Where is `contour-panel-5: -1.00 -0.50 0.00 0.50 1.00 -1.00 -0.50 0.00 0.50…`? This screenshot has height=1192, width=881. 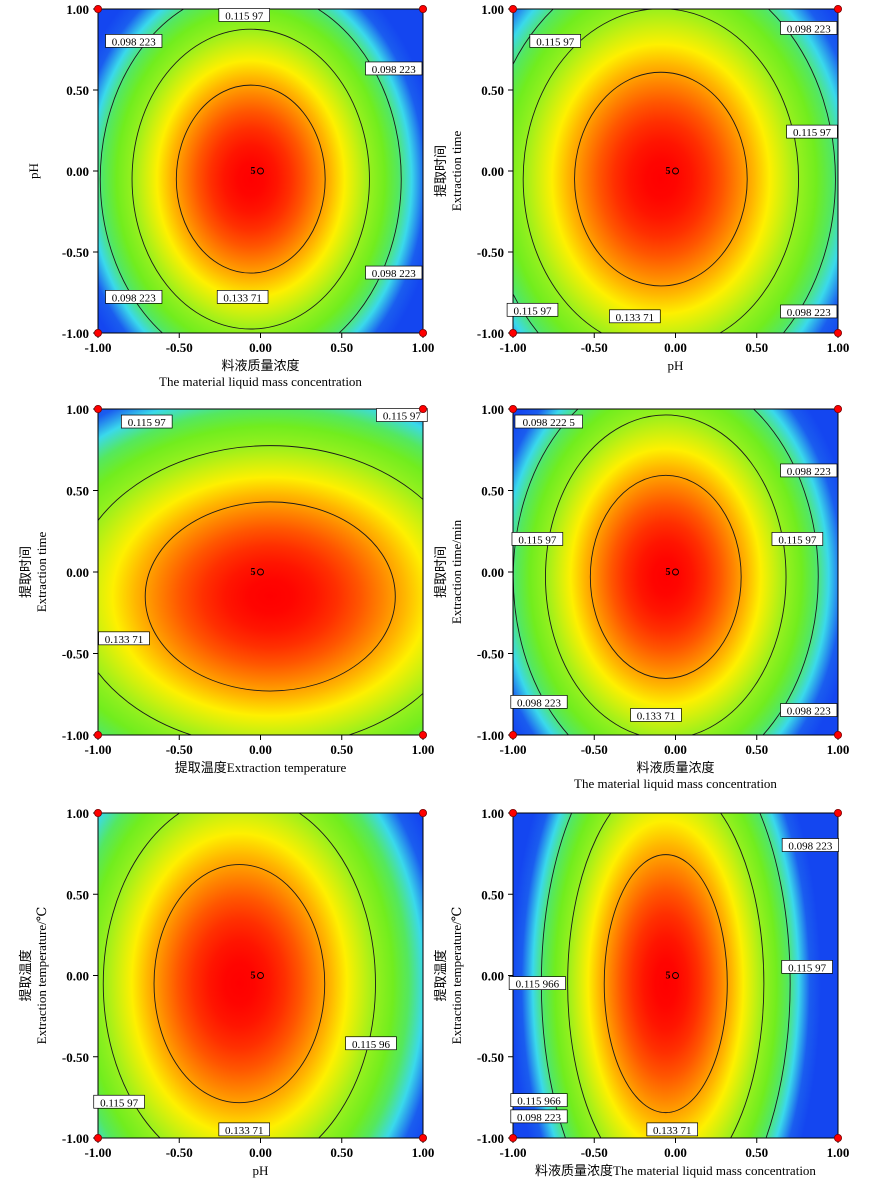 contour-panel-5: -1.00 -0.50 0.00 0.50 1.00 -1.00 -0.50 0.00 0.50… is located at coordinates (226, 992).